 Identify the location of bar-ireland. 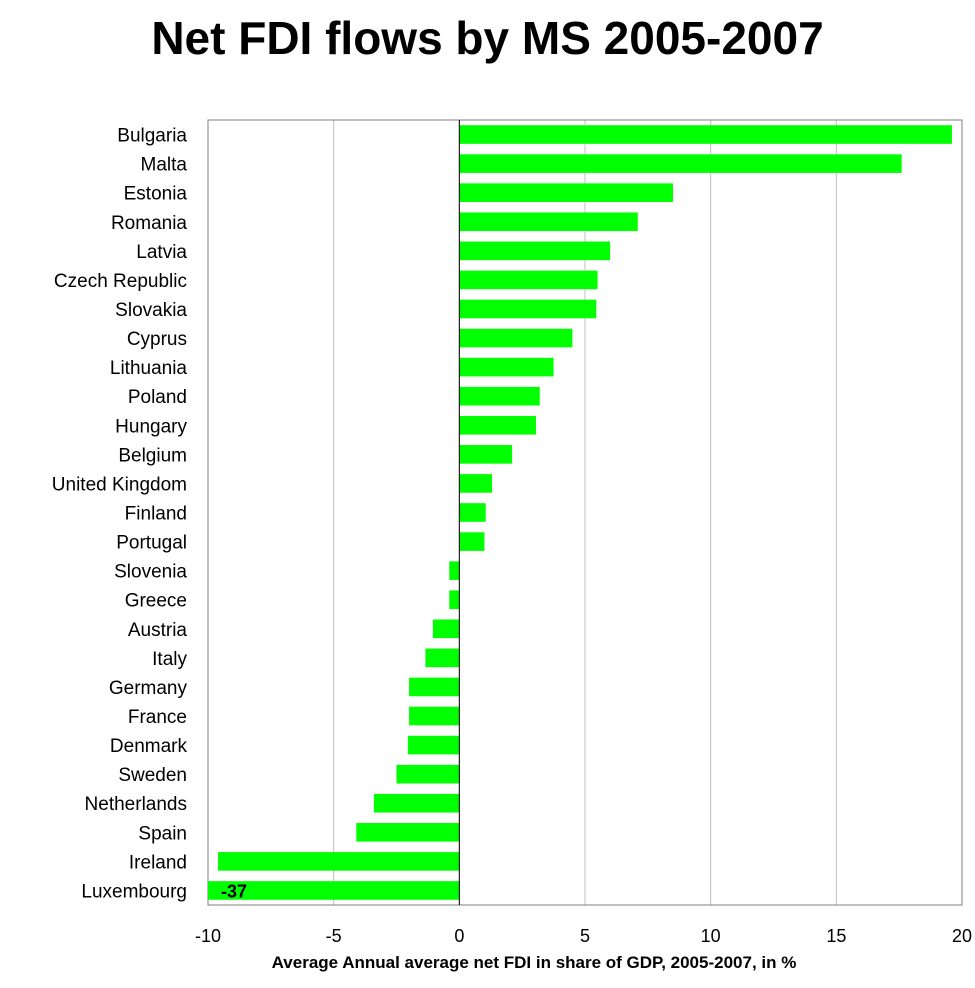
(339, 861).